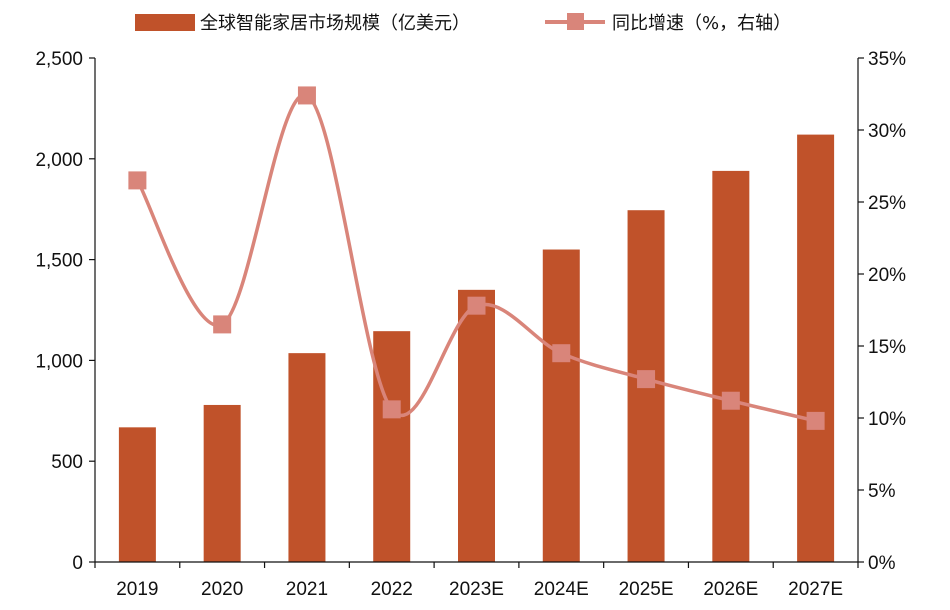  What do you see at coordinates (165, 22) in the screenshot?
I see `legend-swatch-bar` at bounding box center [165, 22].